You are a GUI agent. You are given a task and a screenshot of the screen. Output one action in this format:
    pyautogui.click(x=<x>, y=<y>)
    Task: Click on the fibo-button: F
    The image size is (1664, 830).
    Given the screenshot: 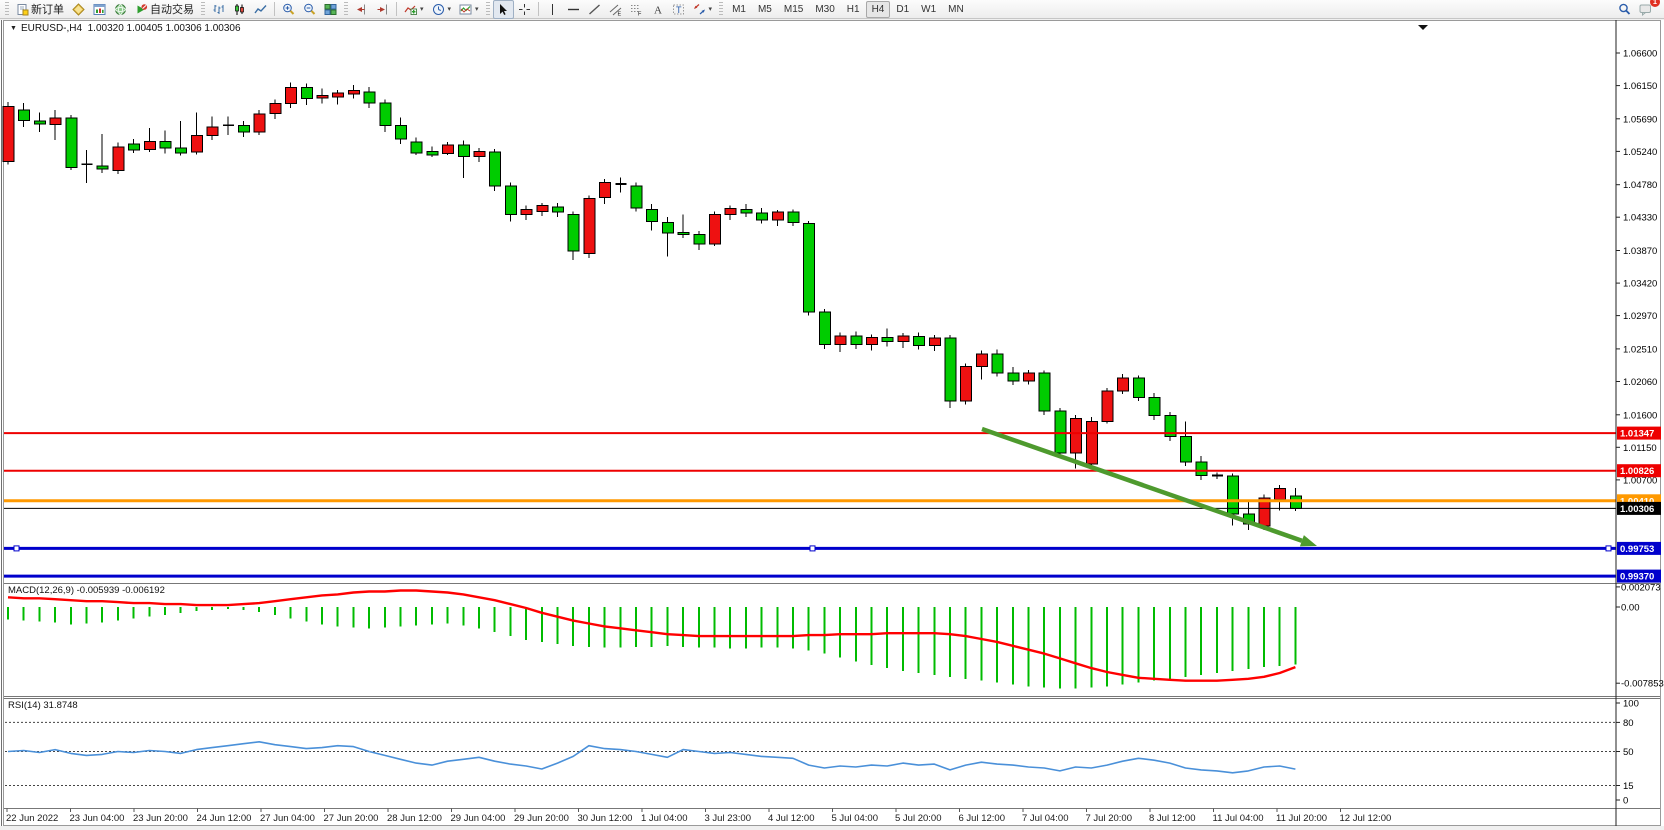 What is the action you would take?
    pyautogui.click(x=636, y=9)
    